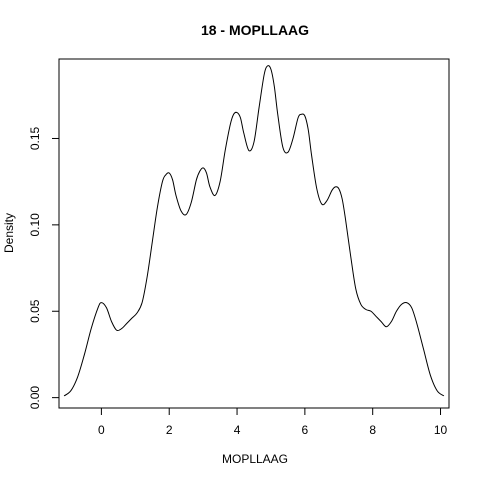 The height and width of the screenshot is (480, 480). What do you see at coordinates (305, 430) in the screenshot?
I see `x-tick-label: 6` at bounding box center [305, 430].